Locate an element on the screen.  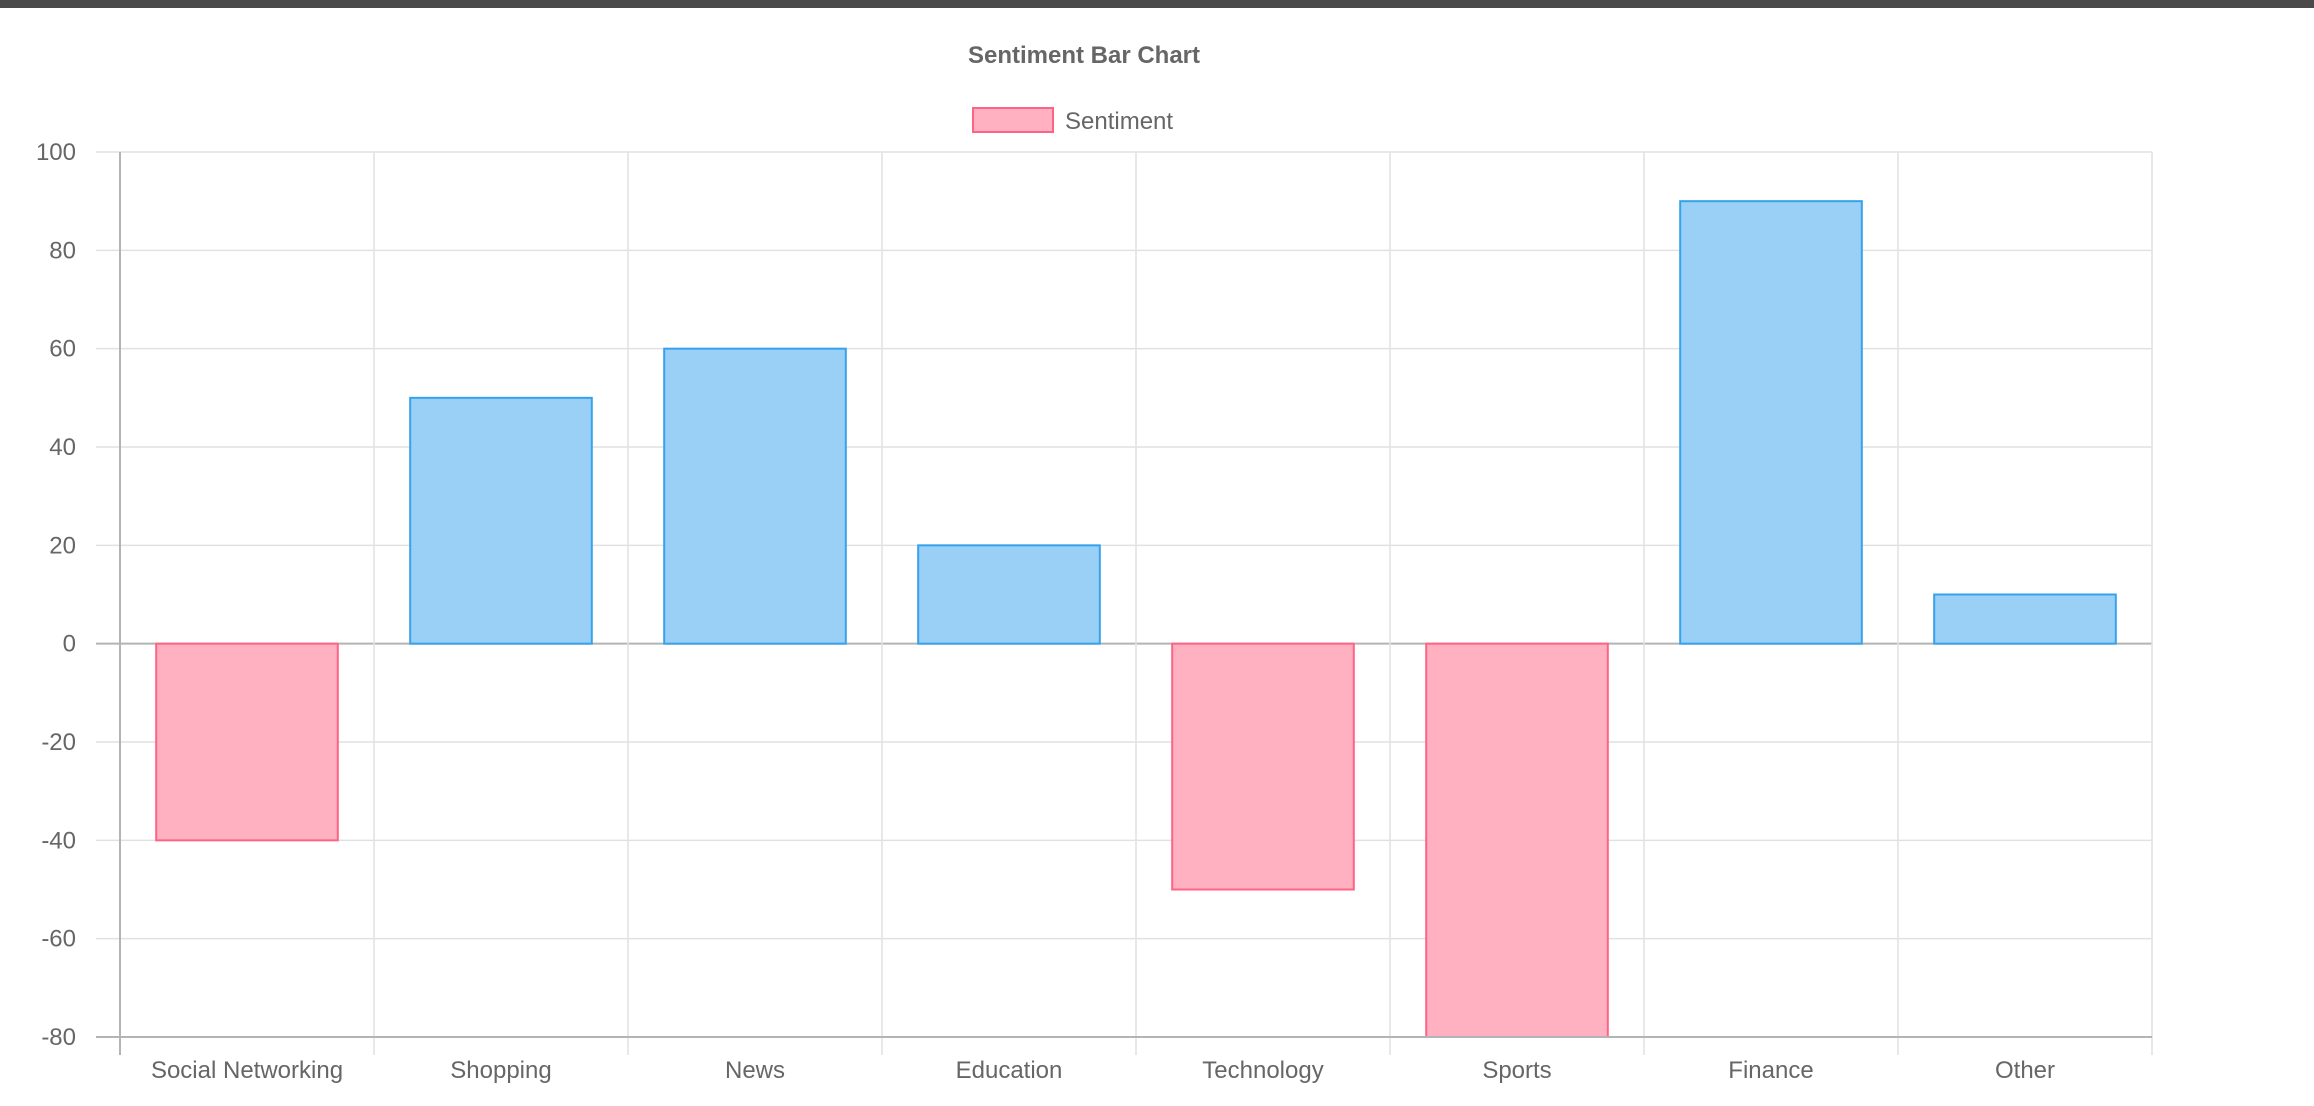
bar-education is located at coordinates (1009, 594).